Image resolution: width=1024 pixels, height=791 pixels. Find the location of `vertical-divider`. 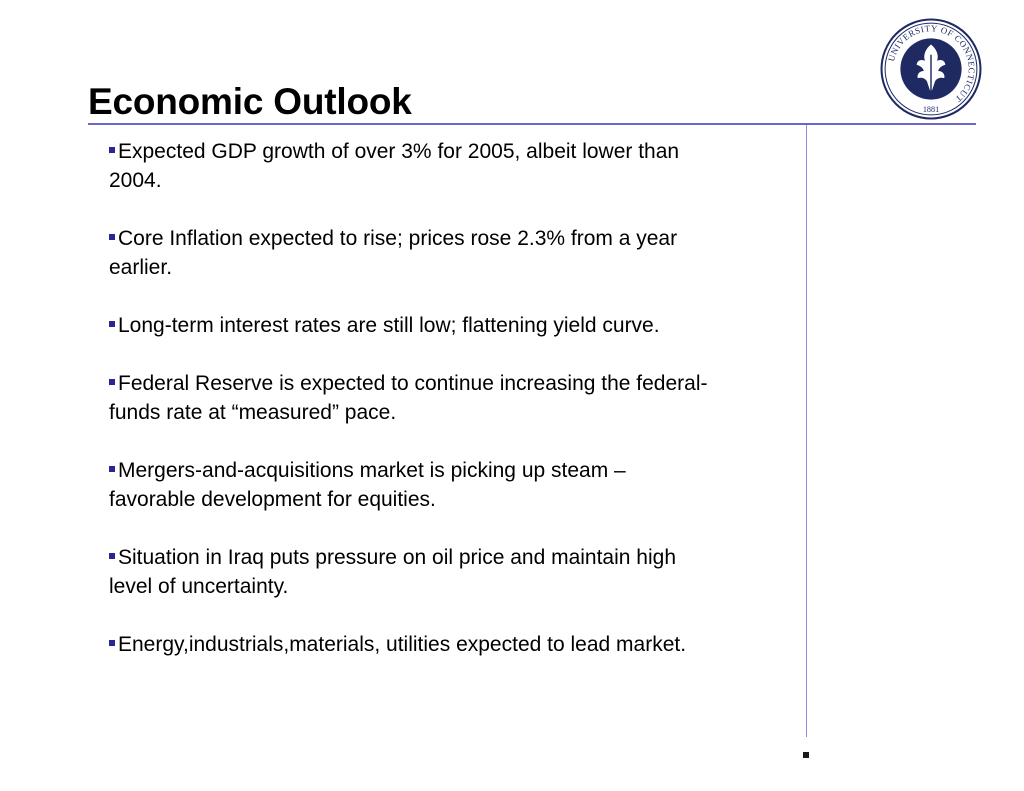

vertical-divider is located at coordinates (806, 431).